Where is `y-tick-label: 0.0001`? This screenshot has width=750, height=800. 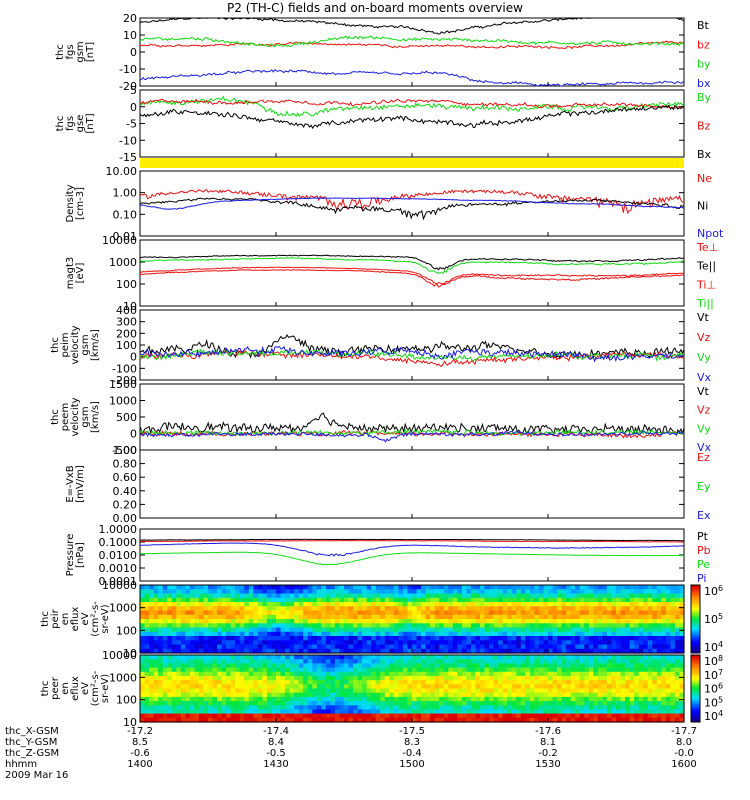
y-tick-label: 0.0001 is located at coordinates (118, 581).